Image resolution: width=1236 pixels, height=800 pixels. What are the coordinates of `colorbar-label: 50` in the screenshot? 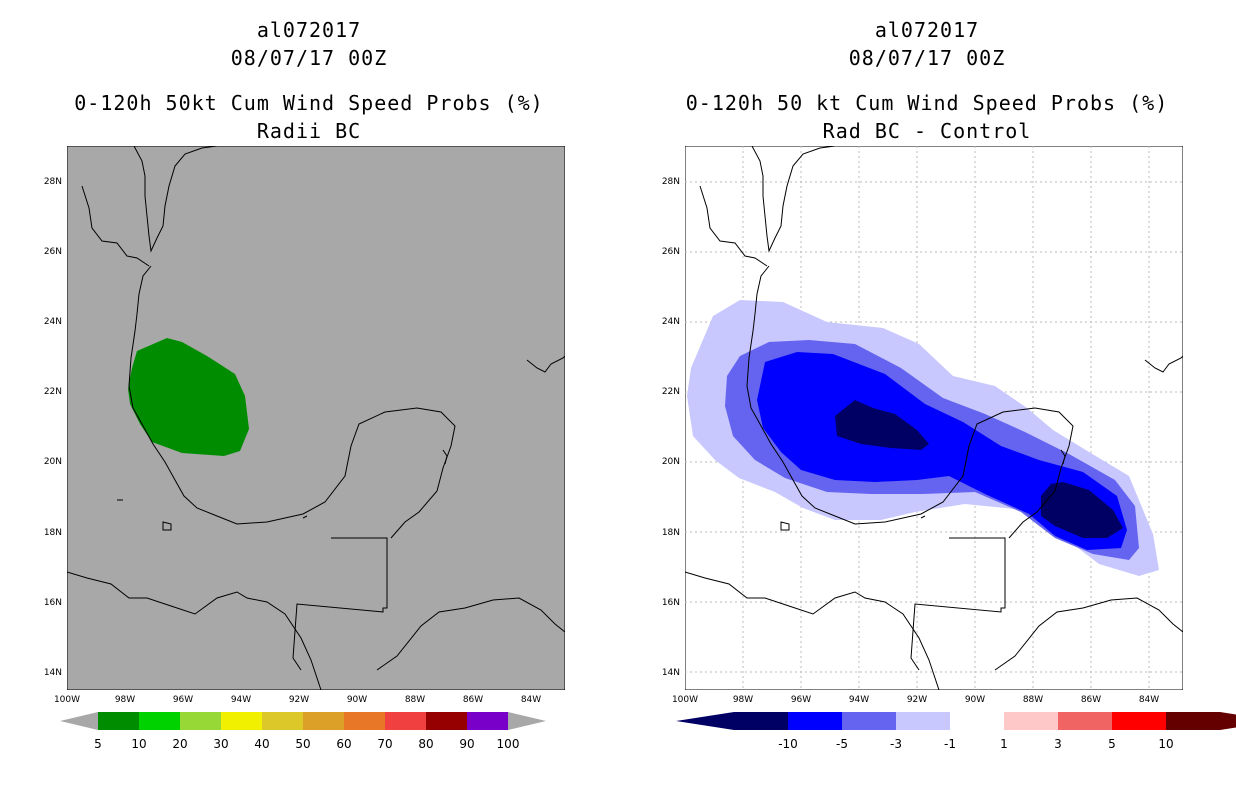 It's located at (303, 744).